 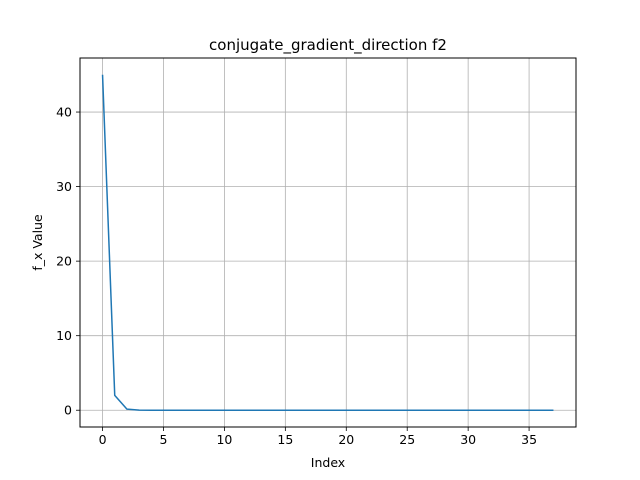 What do you see at coordinates (224, 439) in the screenshot?
I see `x-tick-label: 10` at bounding box center [224, 439].